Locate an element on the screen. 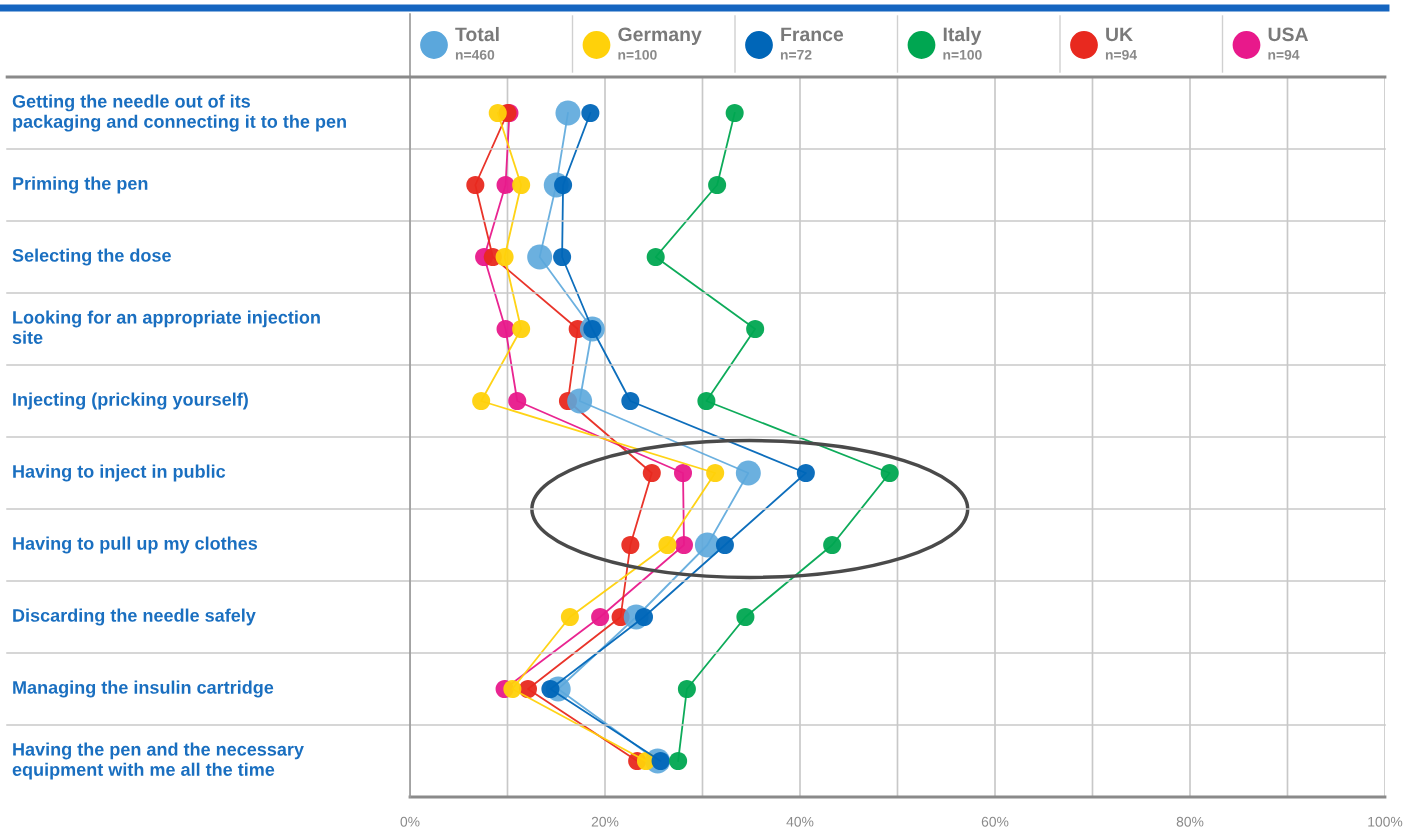  x-tick-label: 60% is located at coordinates (995, 821).